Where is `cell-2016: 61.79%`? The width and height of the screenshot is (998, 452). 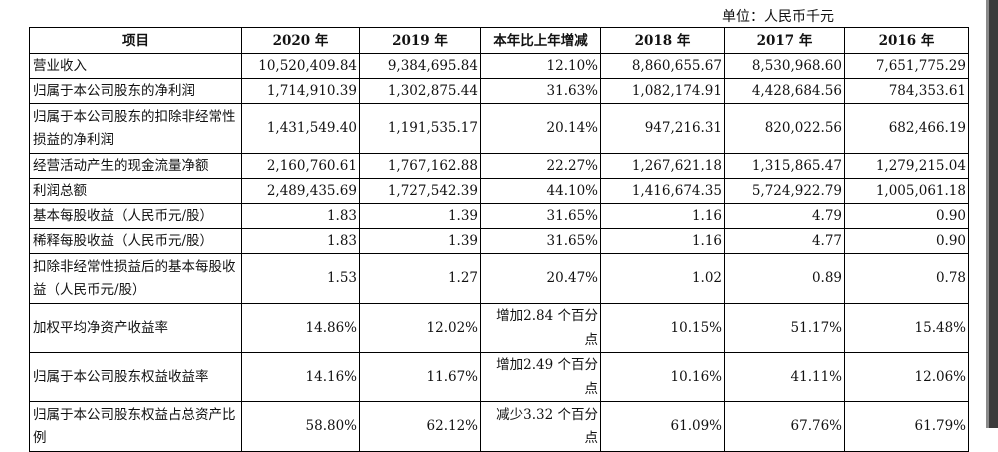 cell-2016: 61.79% is located at coordinates (906, 426).